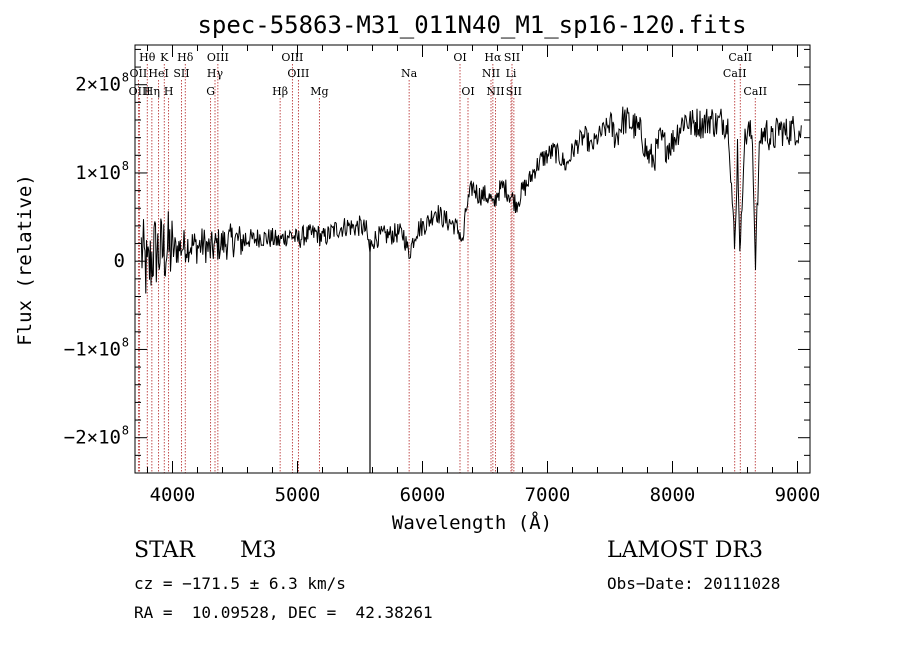  I want to click on y-tick-label: −2×10, so click(92, 438).